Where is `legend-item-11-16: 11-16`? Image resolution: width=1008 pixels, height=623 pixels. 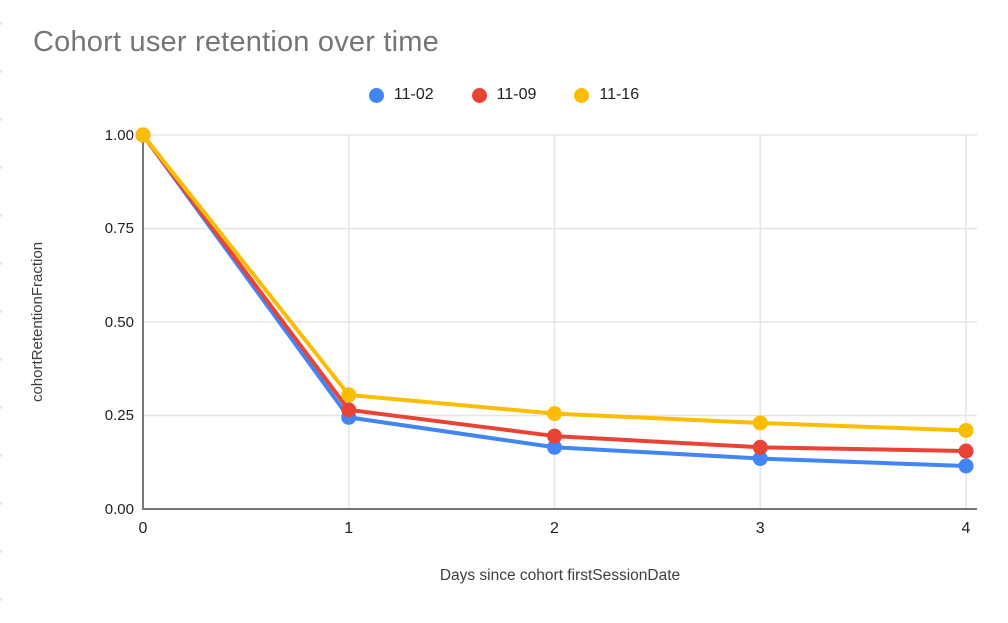 legend-item-11-16: 11-16 is located at coordinates (606, 95).